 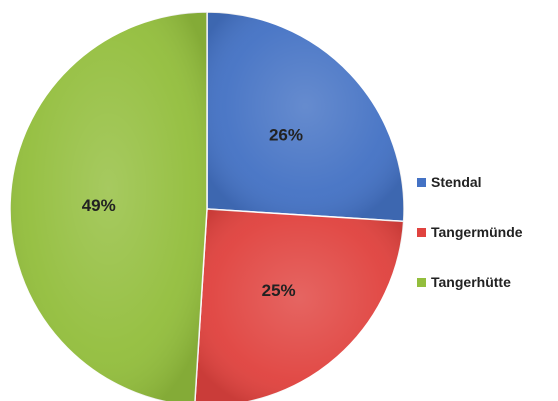 I want to click on legend-swatch-stendal, so click(x=421, y=182).